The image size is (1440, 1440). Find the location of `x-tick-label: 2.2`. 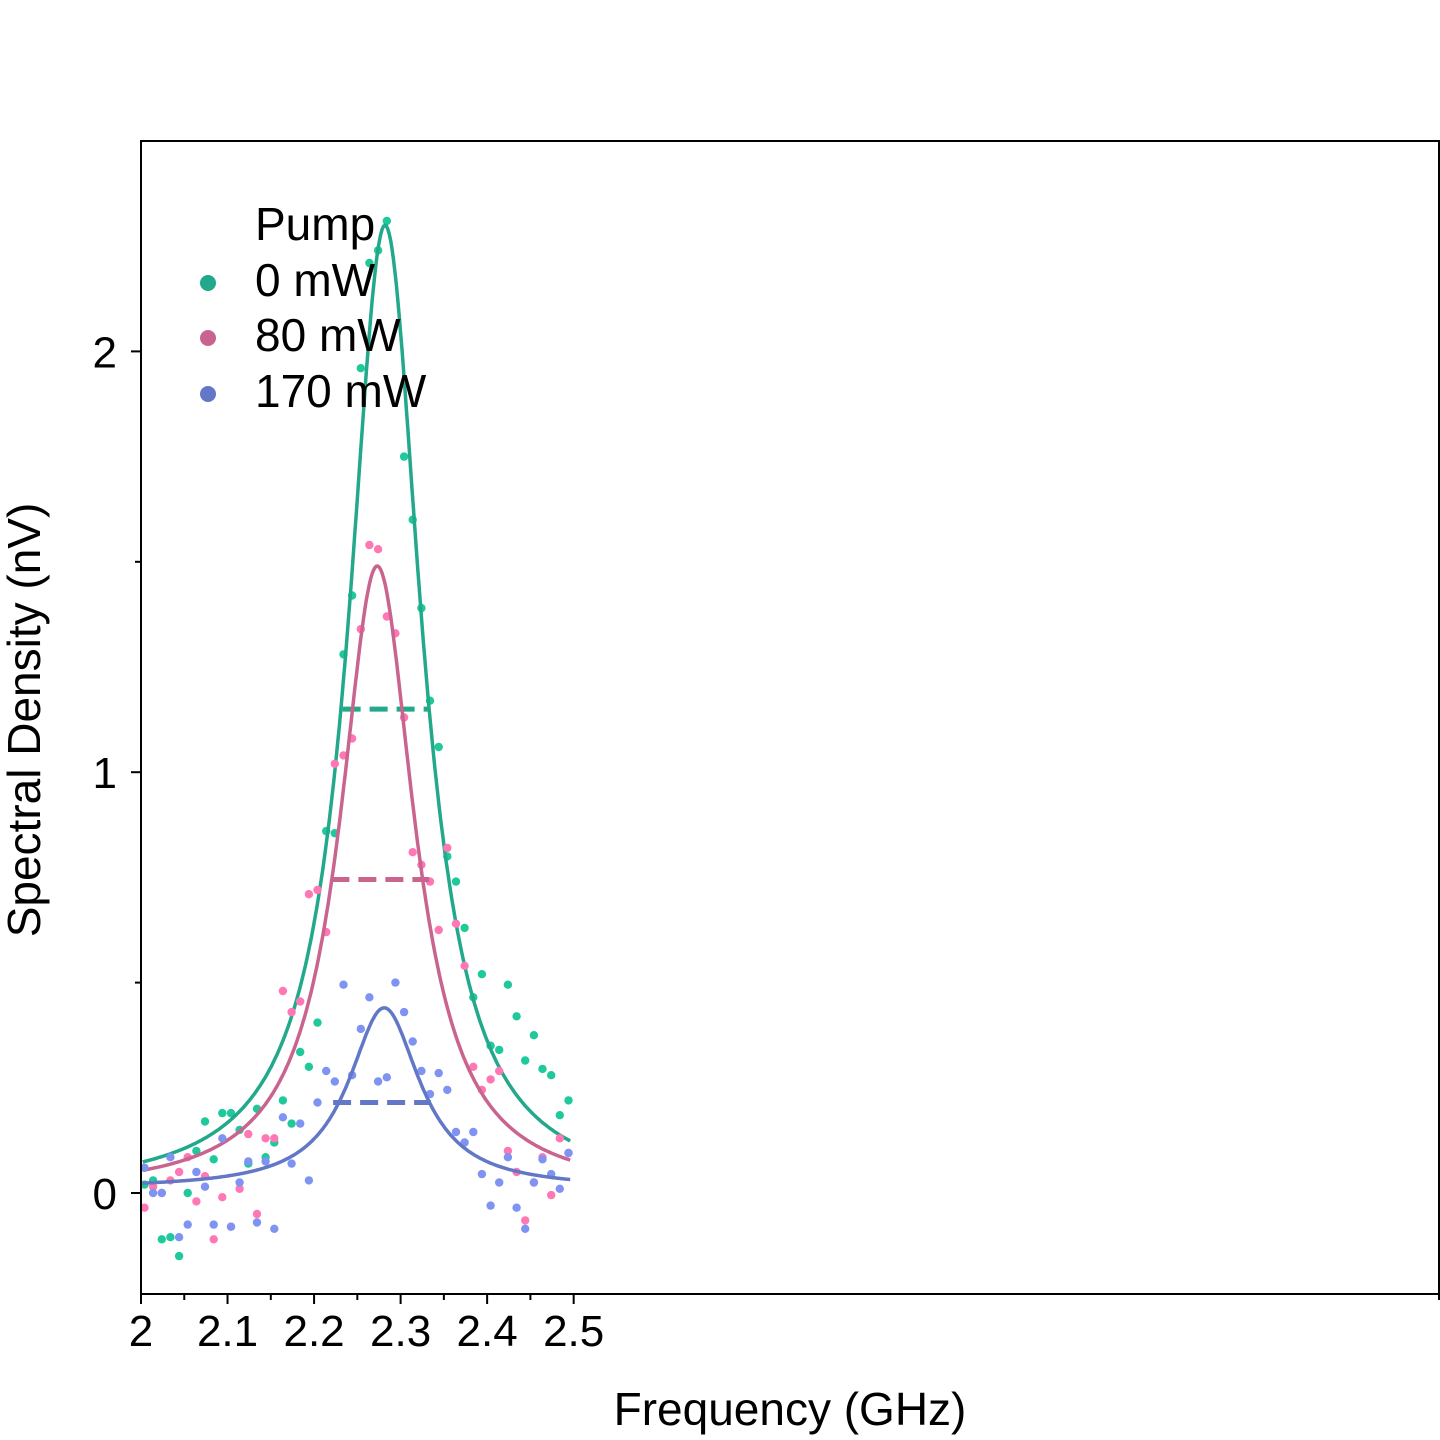

x-tick-label: 2.2 is located at coordinates (313, 1331).